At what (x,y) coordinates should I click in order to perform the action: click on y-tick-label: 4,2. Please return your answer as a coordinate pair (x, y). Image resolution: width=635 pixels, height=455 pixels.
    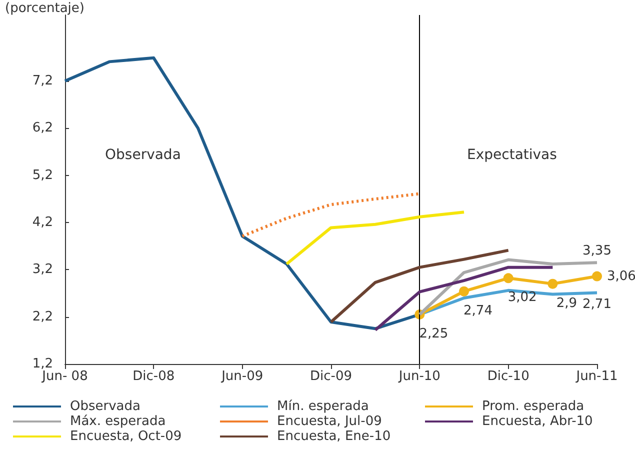
    Looking at the image, I should click on (42, 222).